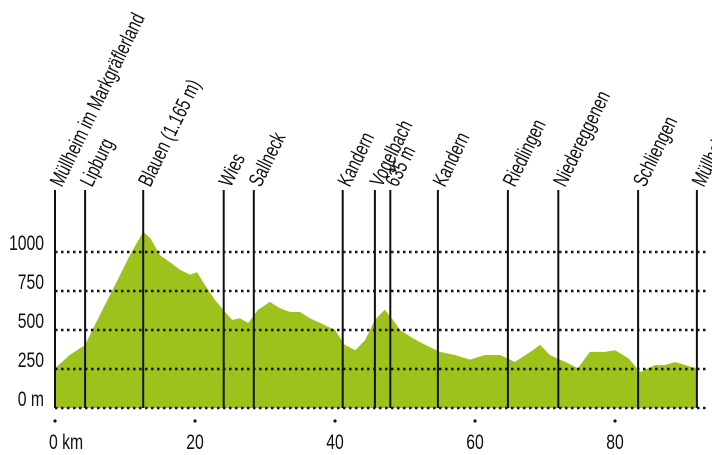 This screenshot has height=455, width=712. Describe the element at coordinates (475, 442) in the screenshot. I see `x-tick-label: 60` at that location.